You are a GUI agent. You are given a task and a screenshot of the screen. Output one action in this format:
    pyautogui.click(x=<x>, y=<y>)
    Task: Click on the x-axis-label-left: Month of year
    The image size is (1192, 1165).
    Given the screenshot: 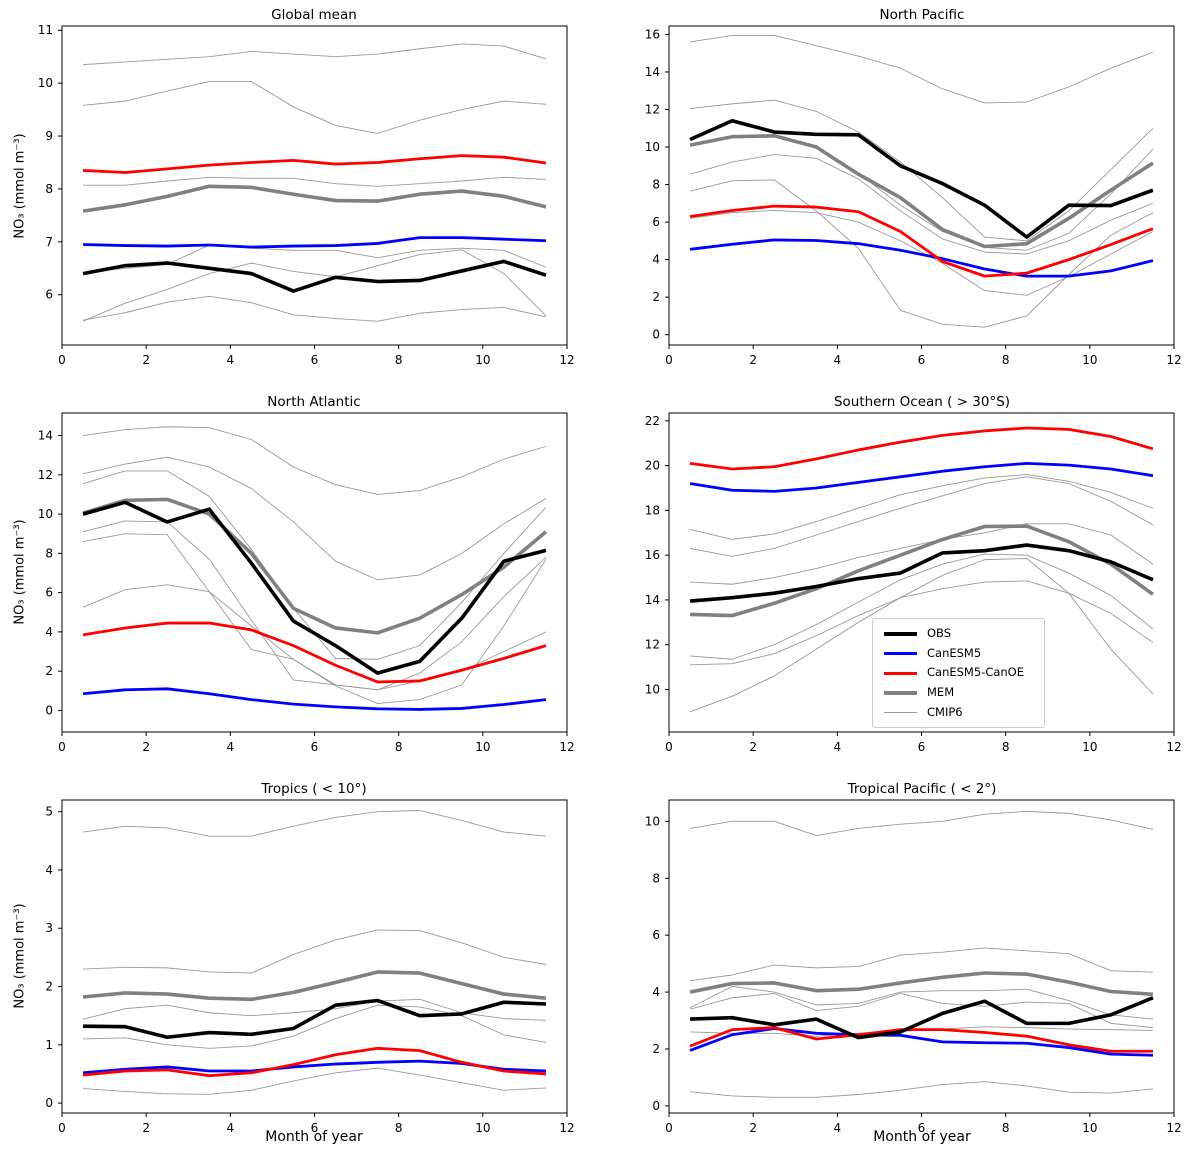 What is the action you would take?
    pyautogui.click(x=314, y=1137)
    